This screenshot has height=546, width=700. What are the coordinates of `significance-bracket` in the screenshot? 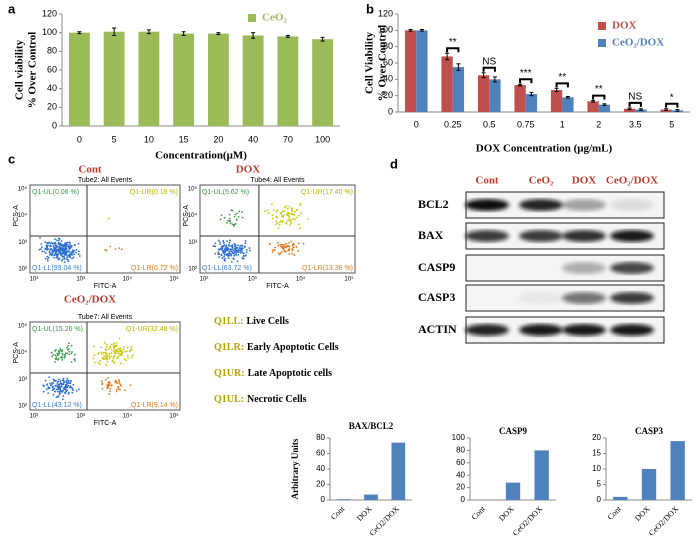 It's located at (672, 105).